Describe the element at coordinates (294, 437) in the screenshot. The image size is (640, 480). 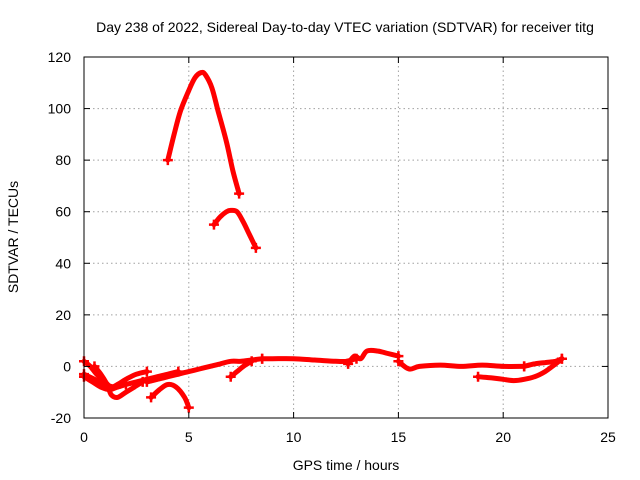
I see `x-tick-label: 10` at that location.